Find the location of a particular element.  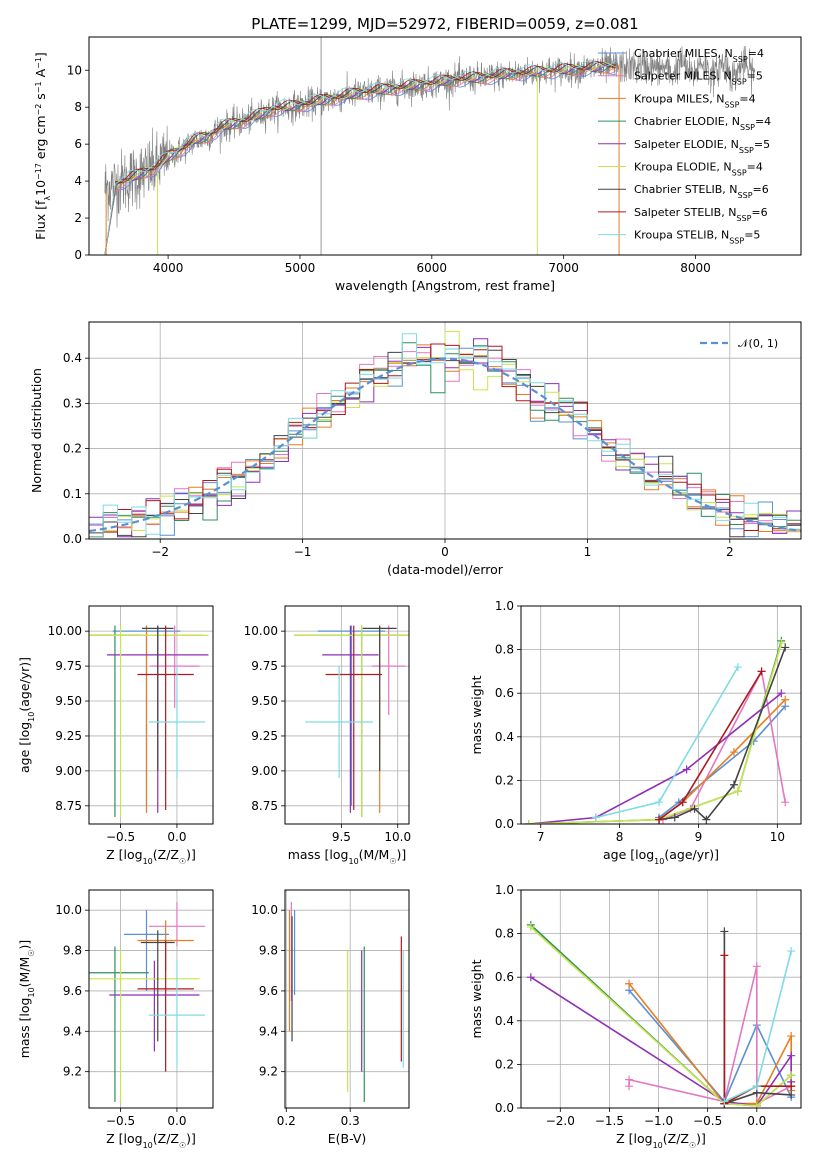

y-tick-label: 0.6 is located at coordinates (504, 977).